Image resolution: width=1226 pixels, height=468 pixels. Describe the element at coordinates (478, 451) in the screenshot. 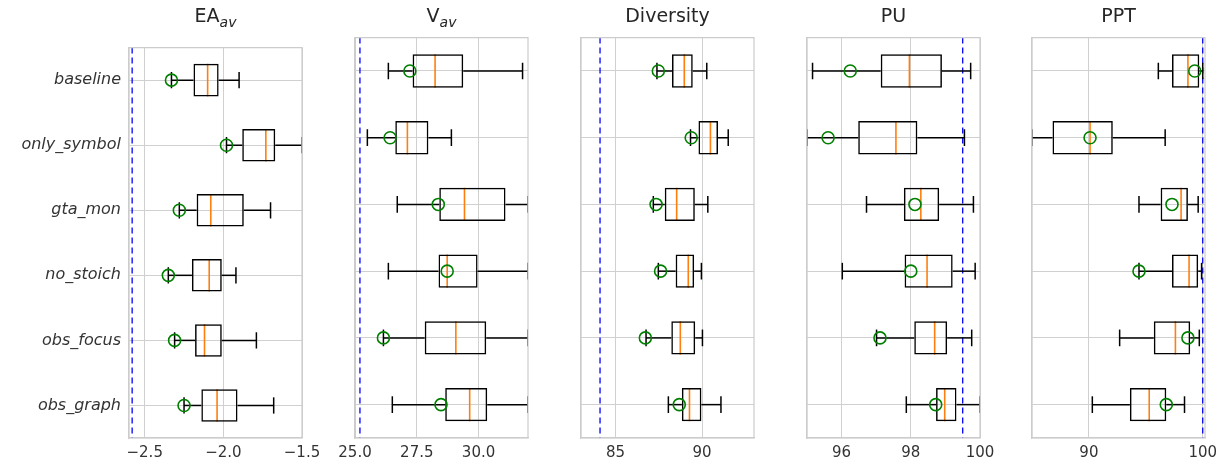

I see `x-tick-label: 30.0` at that location.